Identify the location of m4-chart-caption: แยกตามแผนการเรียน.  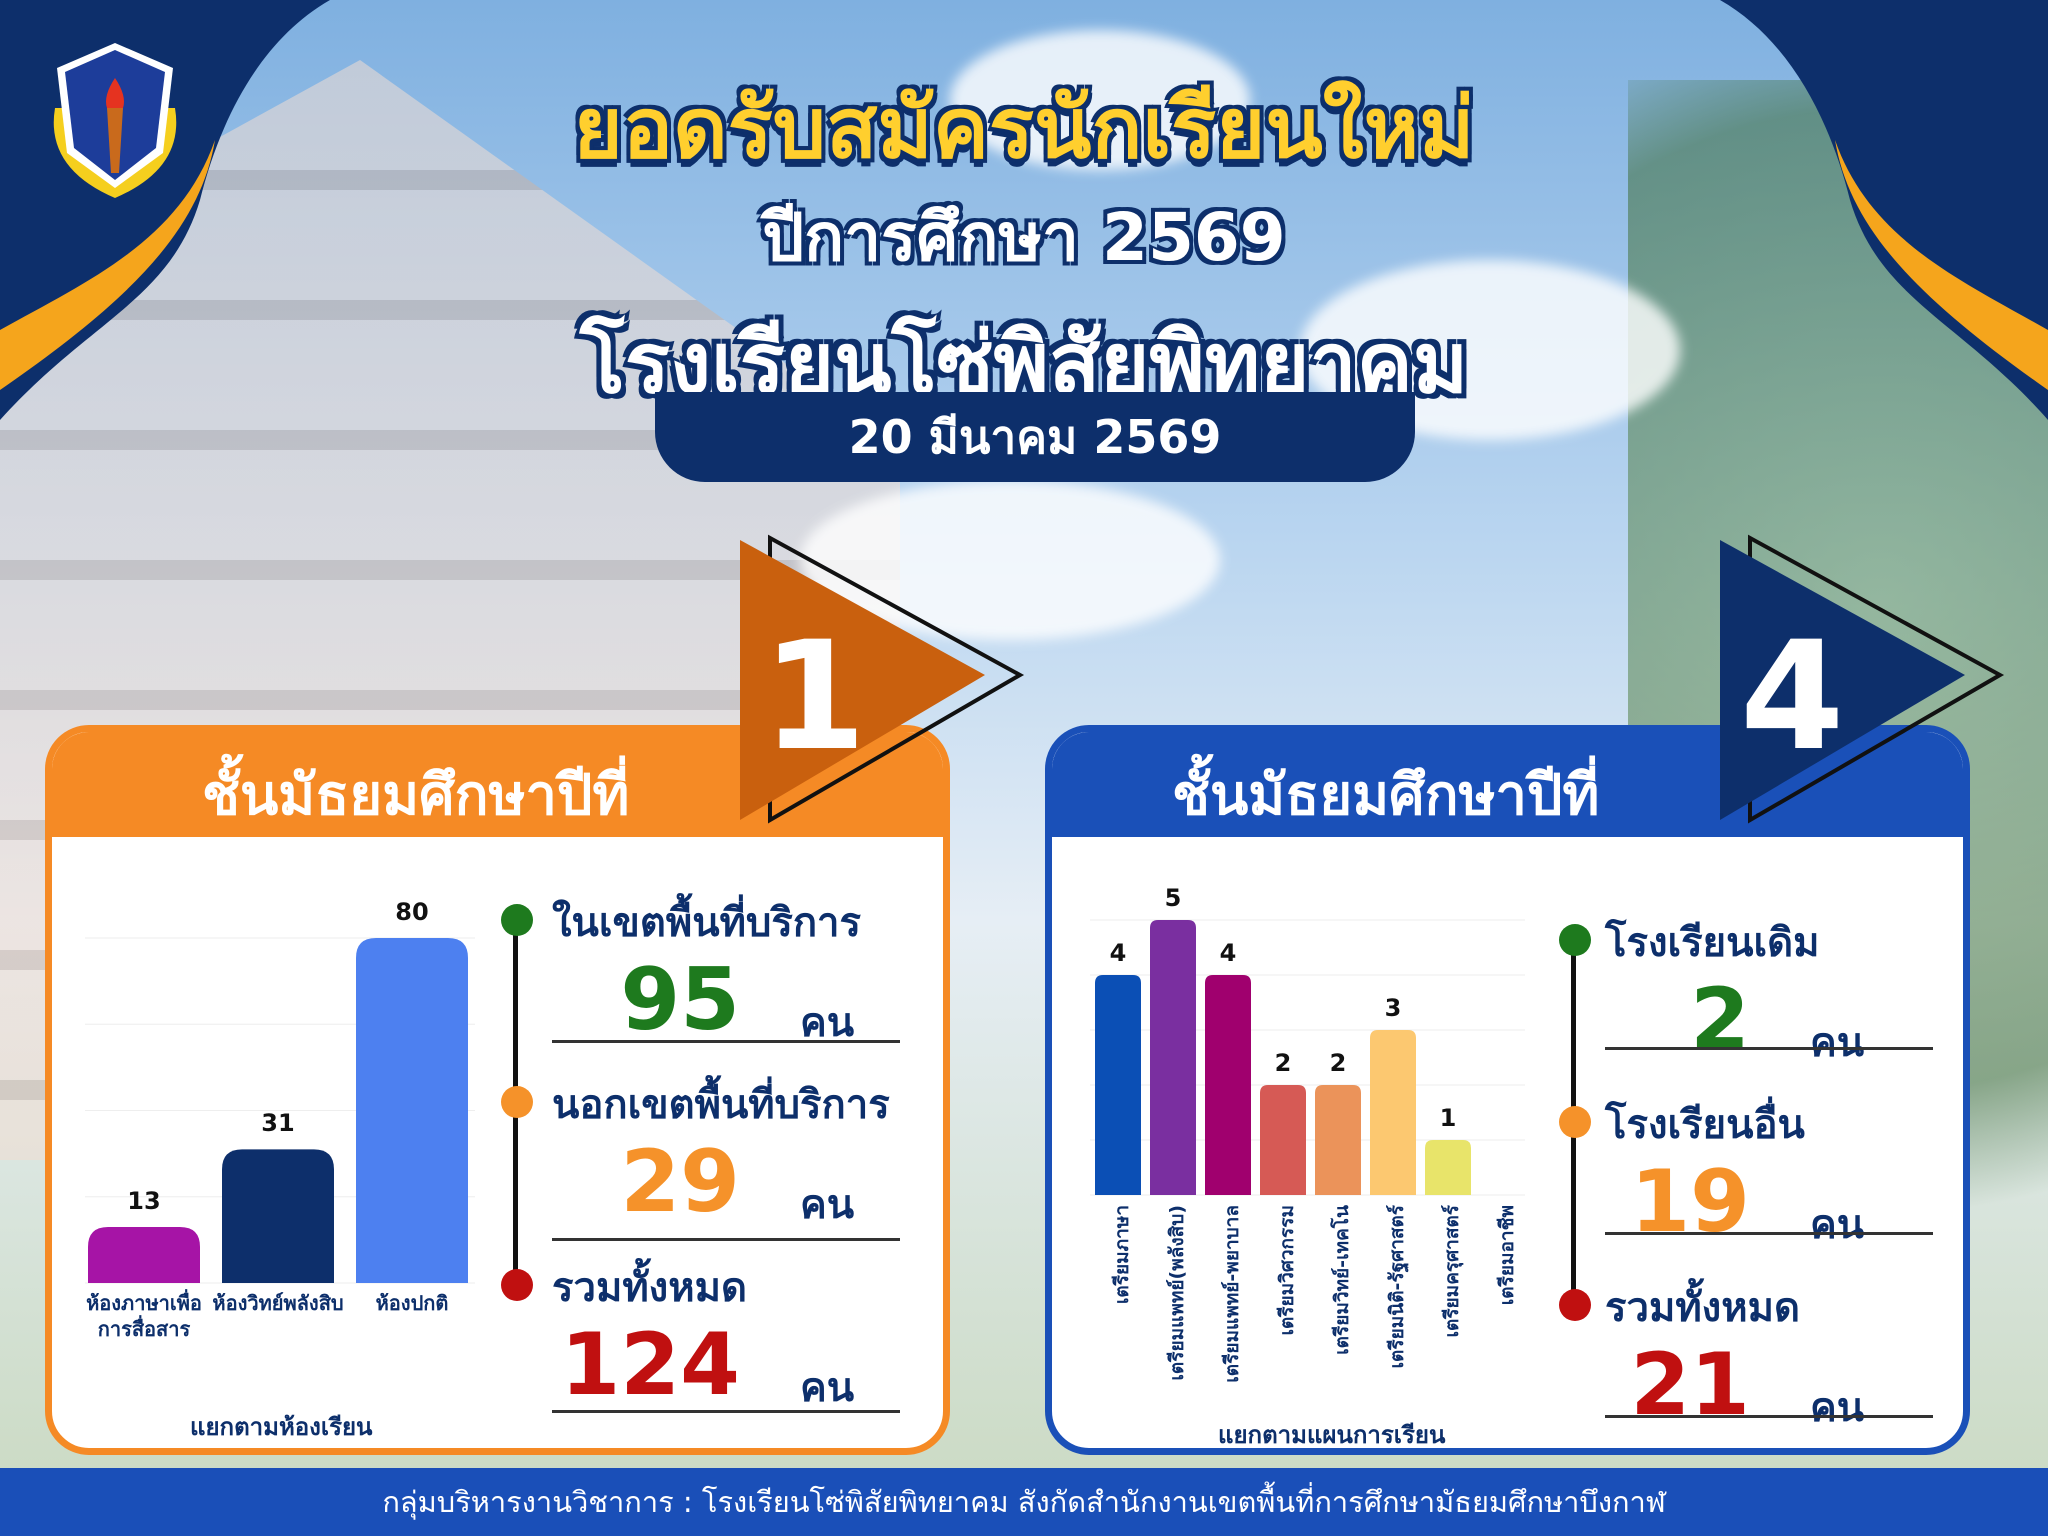
(1332, 1435).